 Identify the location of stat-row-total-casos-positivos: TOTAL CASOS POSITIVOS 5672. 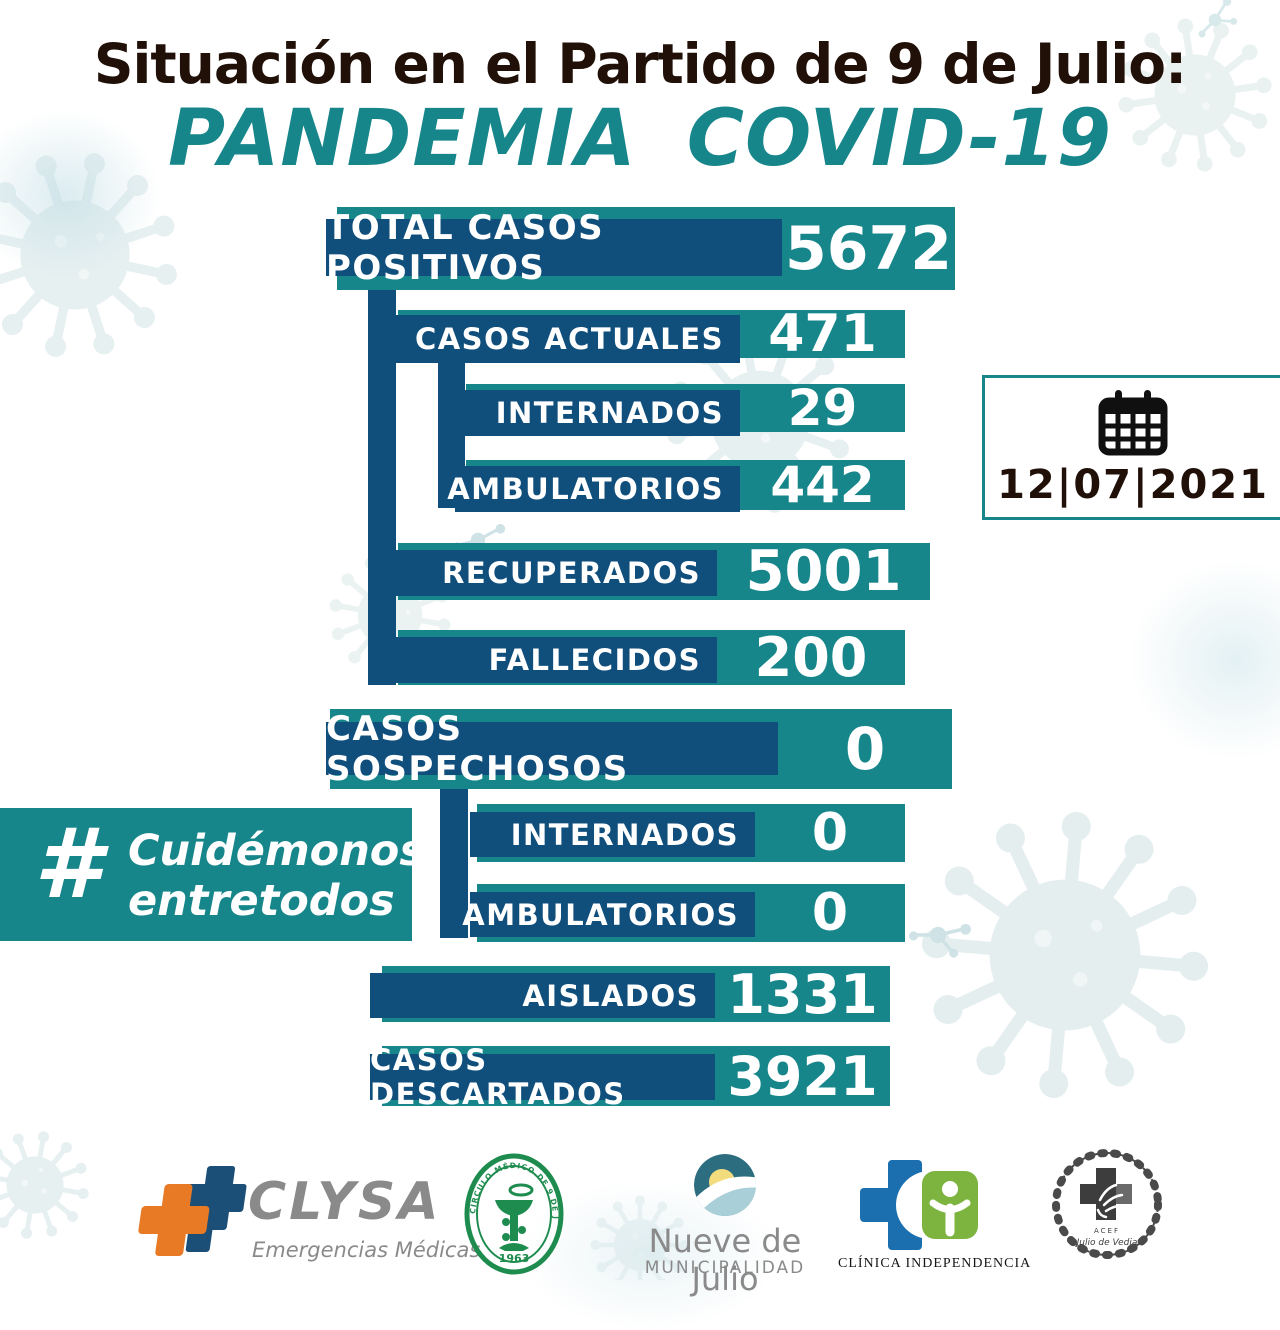
(640, 248).